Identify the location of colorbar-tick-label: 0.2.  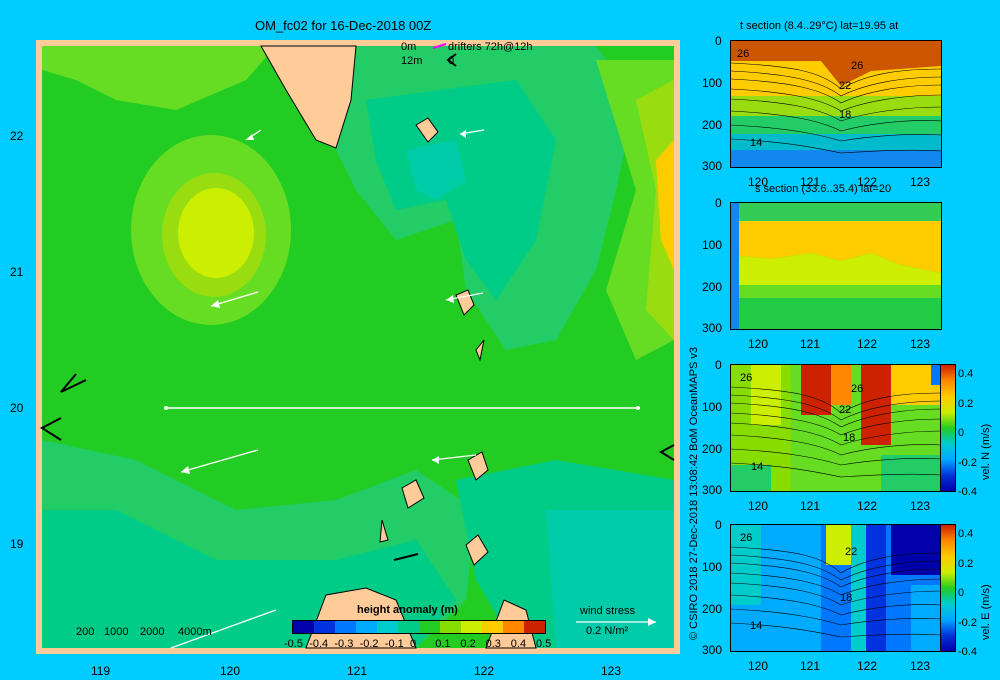
(468, 644).